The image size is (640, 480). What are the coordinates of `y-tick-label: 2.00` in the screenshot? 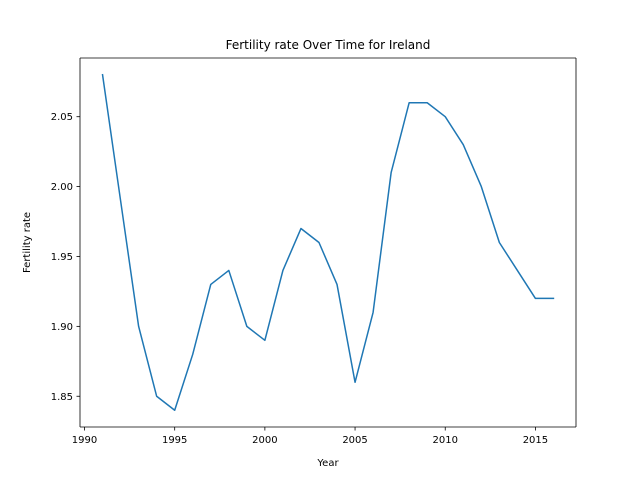 It's located at (62, 187).